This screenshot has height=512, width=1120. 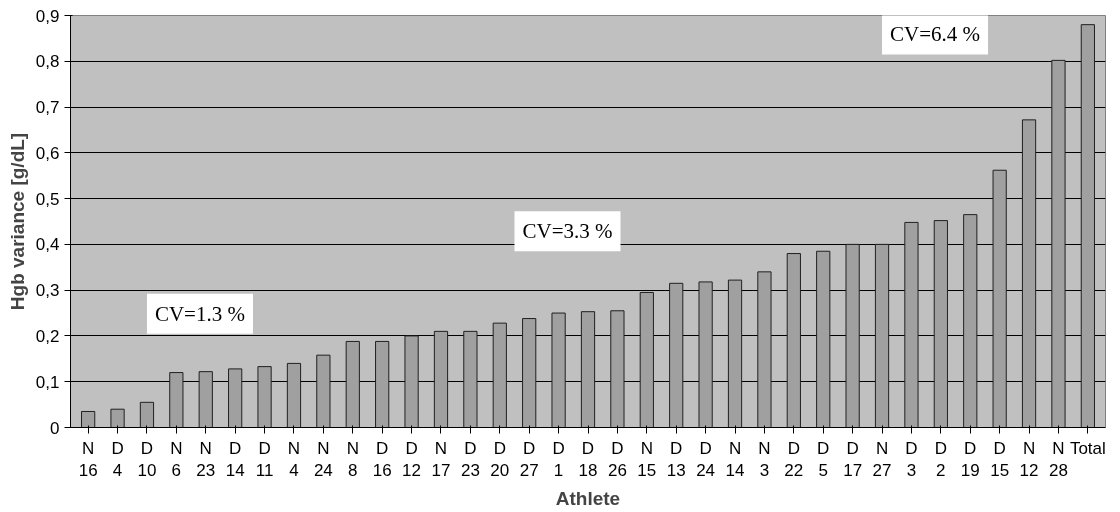 I want to click on y-axis-title: Hgb variance [g/dL], so click(x=17, y=221).